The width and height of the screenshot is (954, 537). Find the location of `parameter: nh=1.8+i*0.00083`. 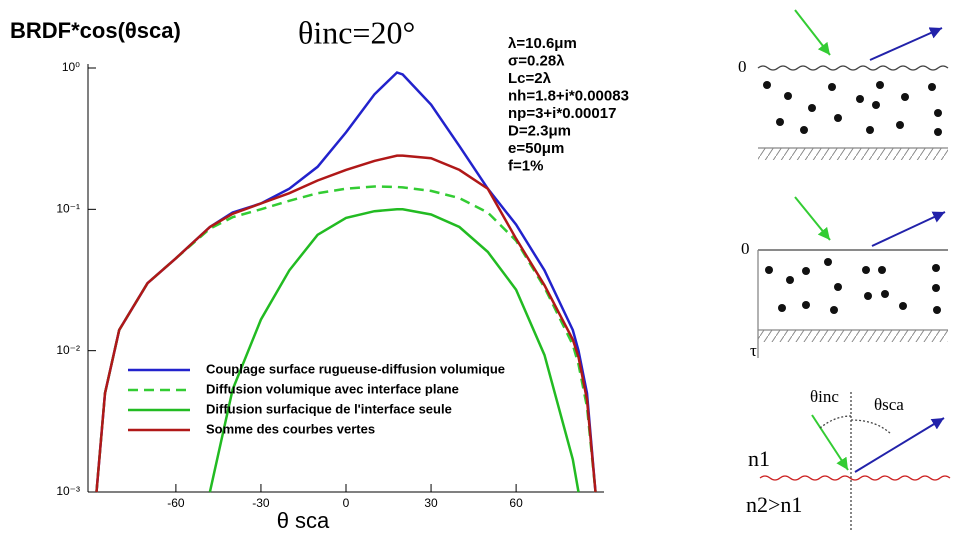

parameter: nh=1.8+i*0.00083 is located at coordinates (568, 95).